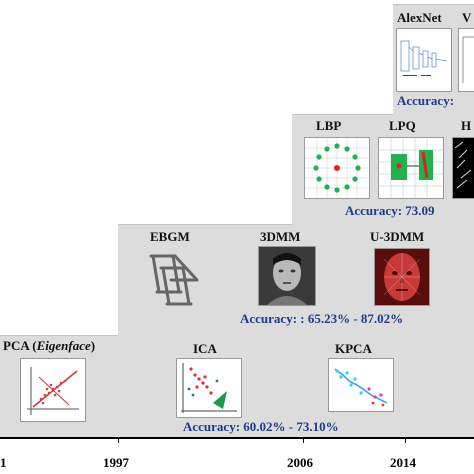  What do you see at coordinates (303, 440) in the screenshot?
I see `tick-2006` at bounding box center [303, 440].